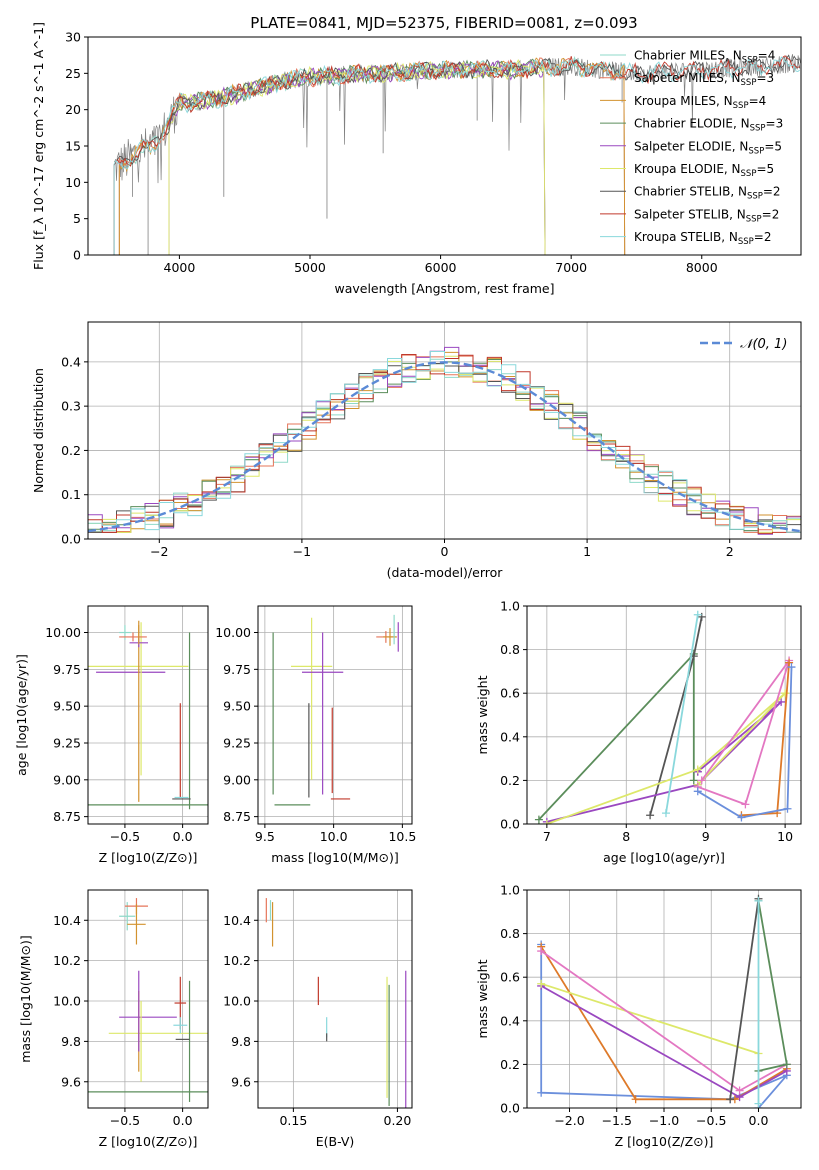 Image resolution: width=819 pixels, height=1170 pixels. I want to click on x-tick-label: −1.5, so click(617, 1120).